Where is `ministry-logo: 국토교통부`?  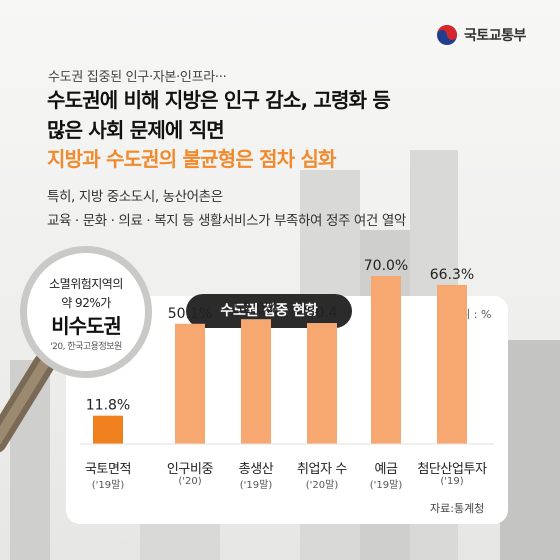 ministry-logo: 국토교통부 is located at coordinates (481, 35).